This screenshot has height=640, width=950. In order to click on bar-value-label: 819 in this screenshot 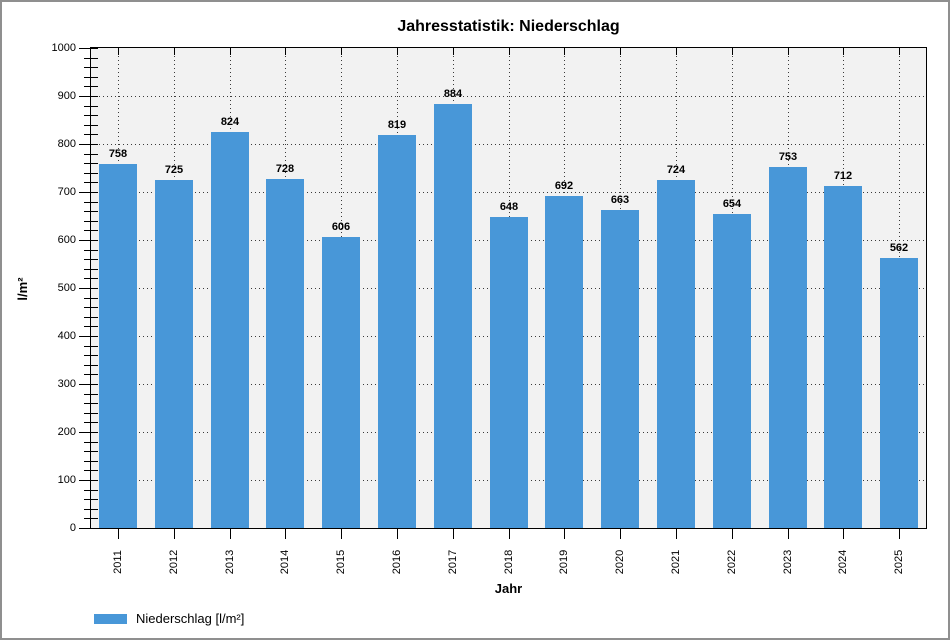, I will do `click(397, 125)`.